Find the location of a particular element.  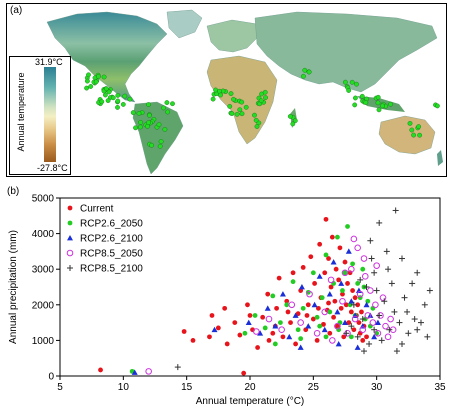

landmass-north-america is located at coordinates (107, 57).